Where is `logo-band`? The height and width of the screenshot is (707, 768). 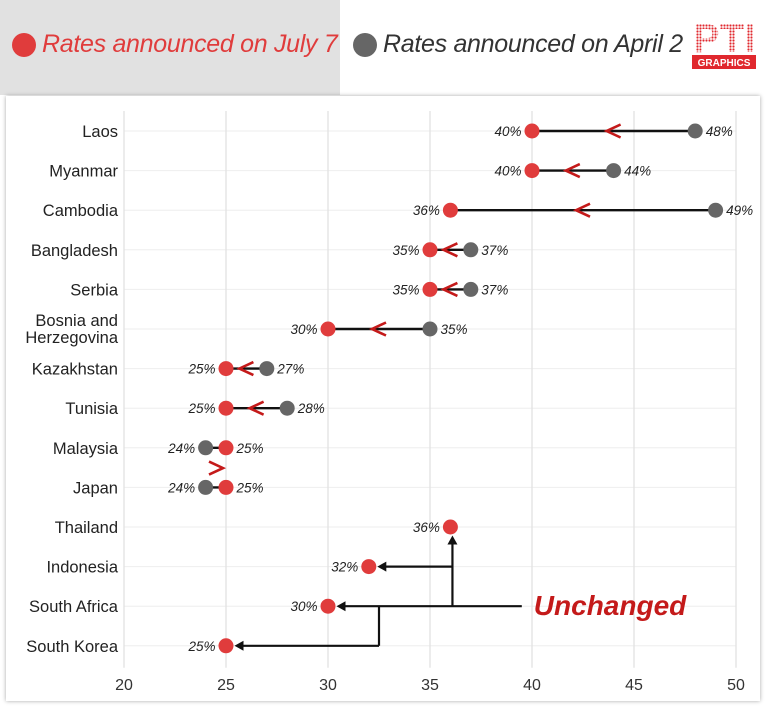 logo-band is located at coordinates (724, 62).